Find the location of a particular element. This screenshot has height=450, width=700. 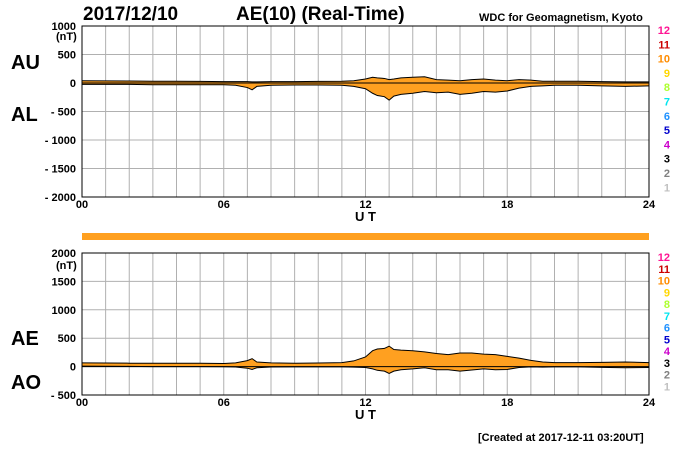

top-legend-item: 10 is located at coordinates (664, 60).